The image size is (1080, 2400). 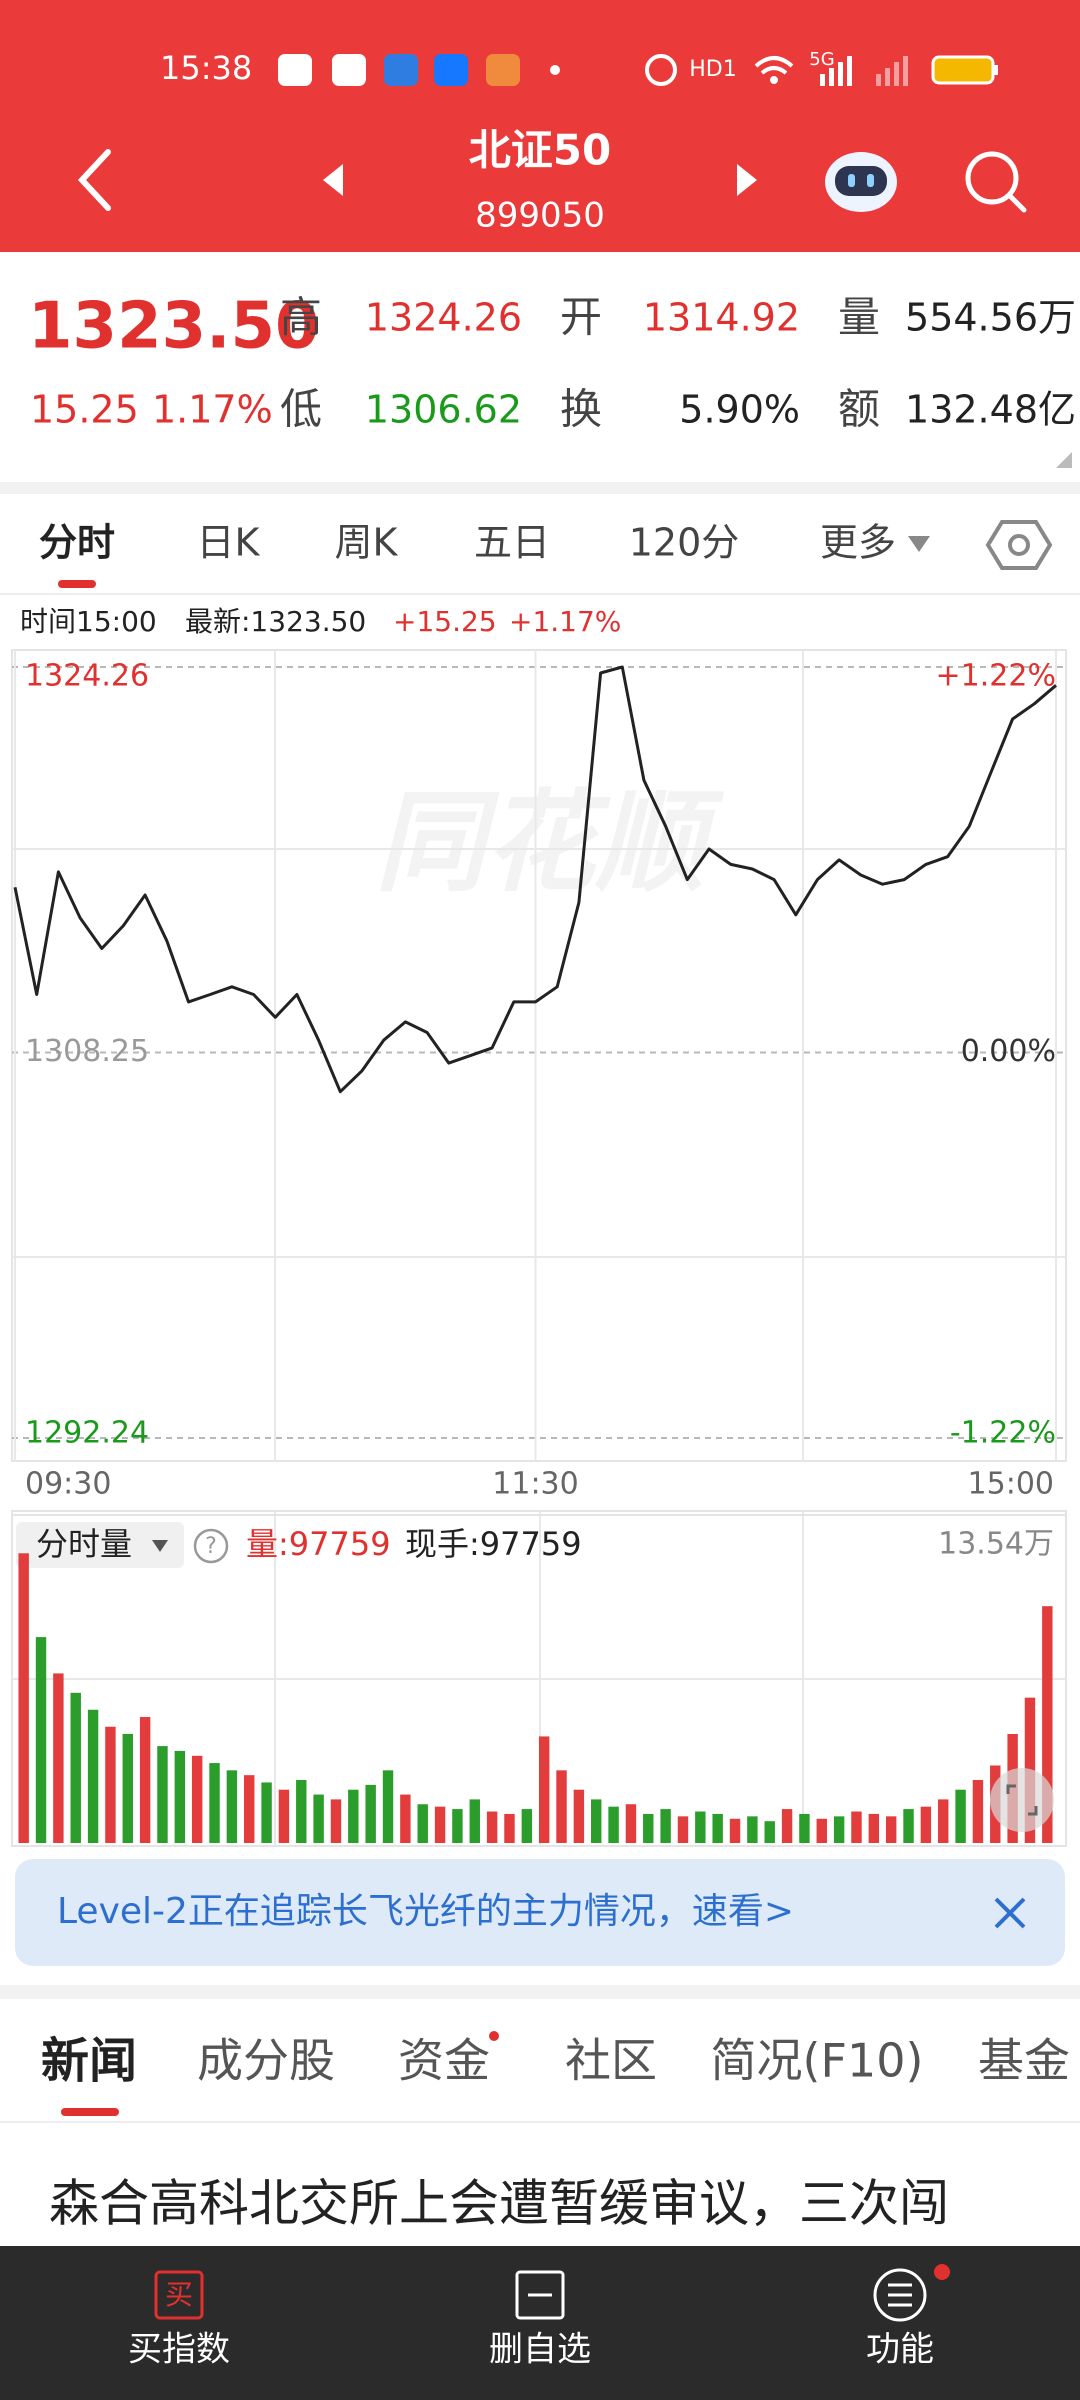 What do you see at coordinates (996, 676) in the screenshot?
I see `y2-tick-label: +1.22%` at bounding box center [996, 676].